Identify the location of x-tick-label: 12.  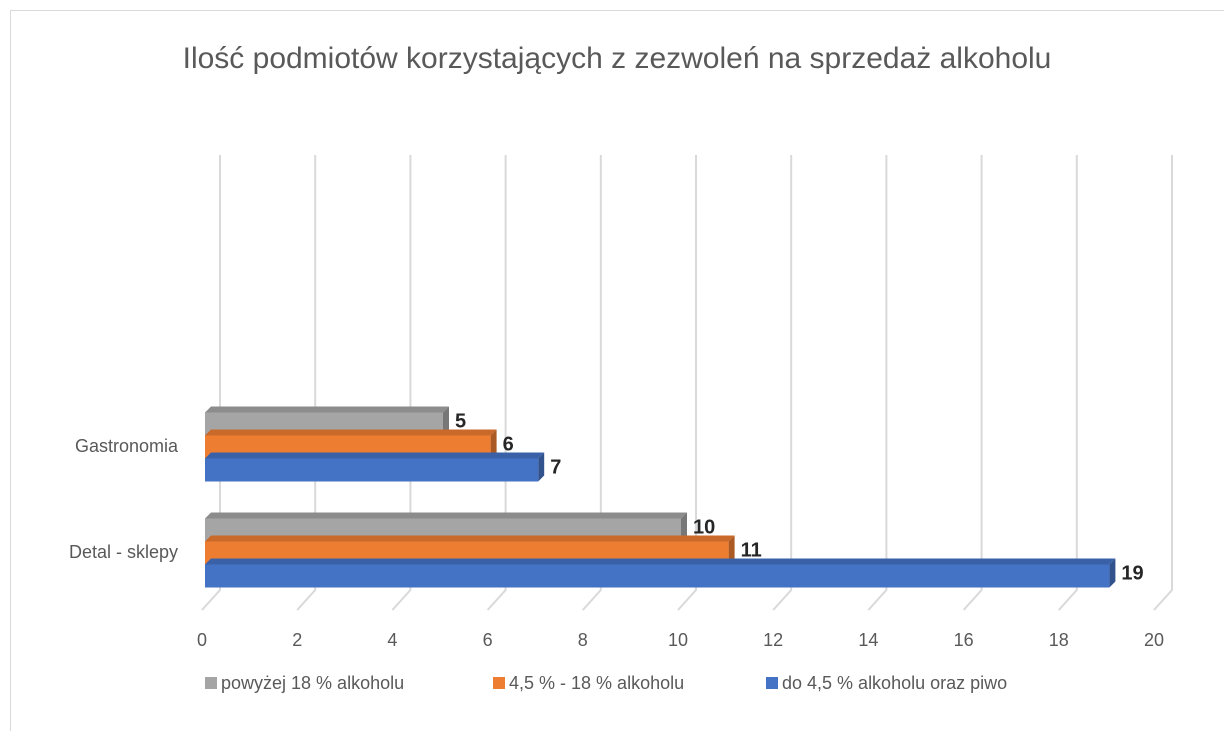
(773, 640).